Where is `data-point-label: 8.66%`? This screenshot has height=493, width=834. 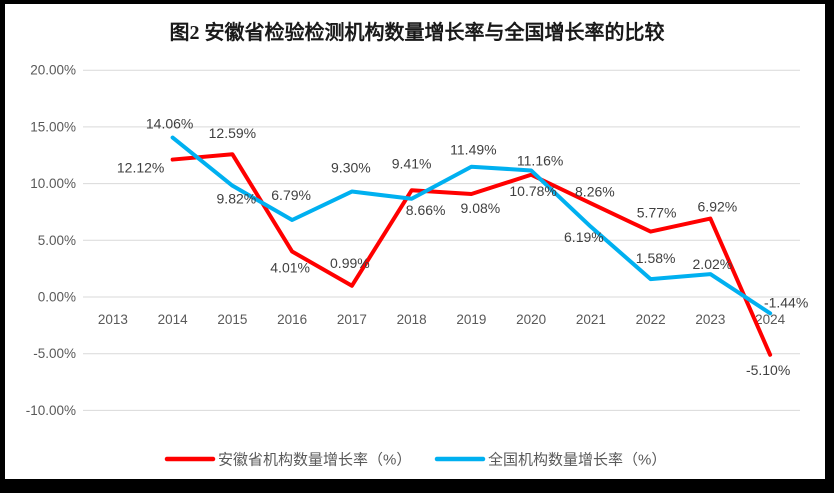
data-point-label: 8.66% is located at coordinates (426, 210).